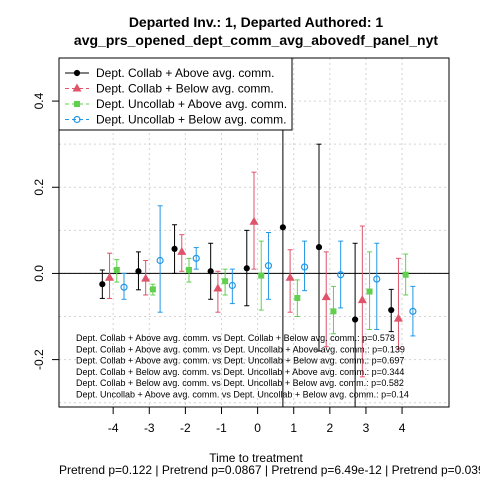  Describe the element at coordinates (185, 428) in the screenshot. I see `x-tick-label: -2` at that location.